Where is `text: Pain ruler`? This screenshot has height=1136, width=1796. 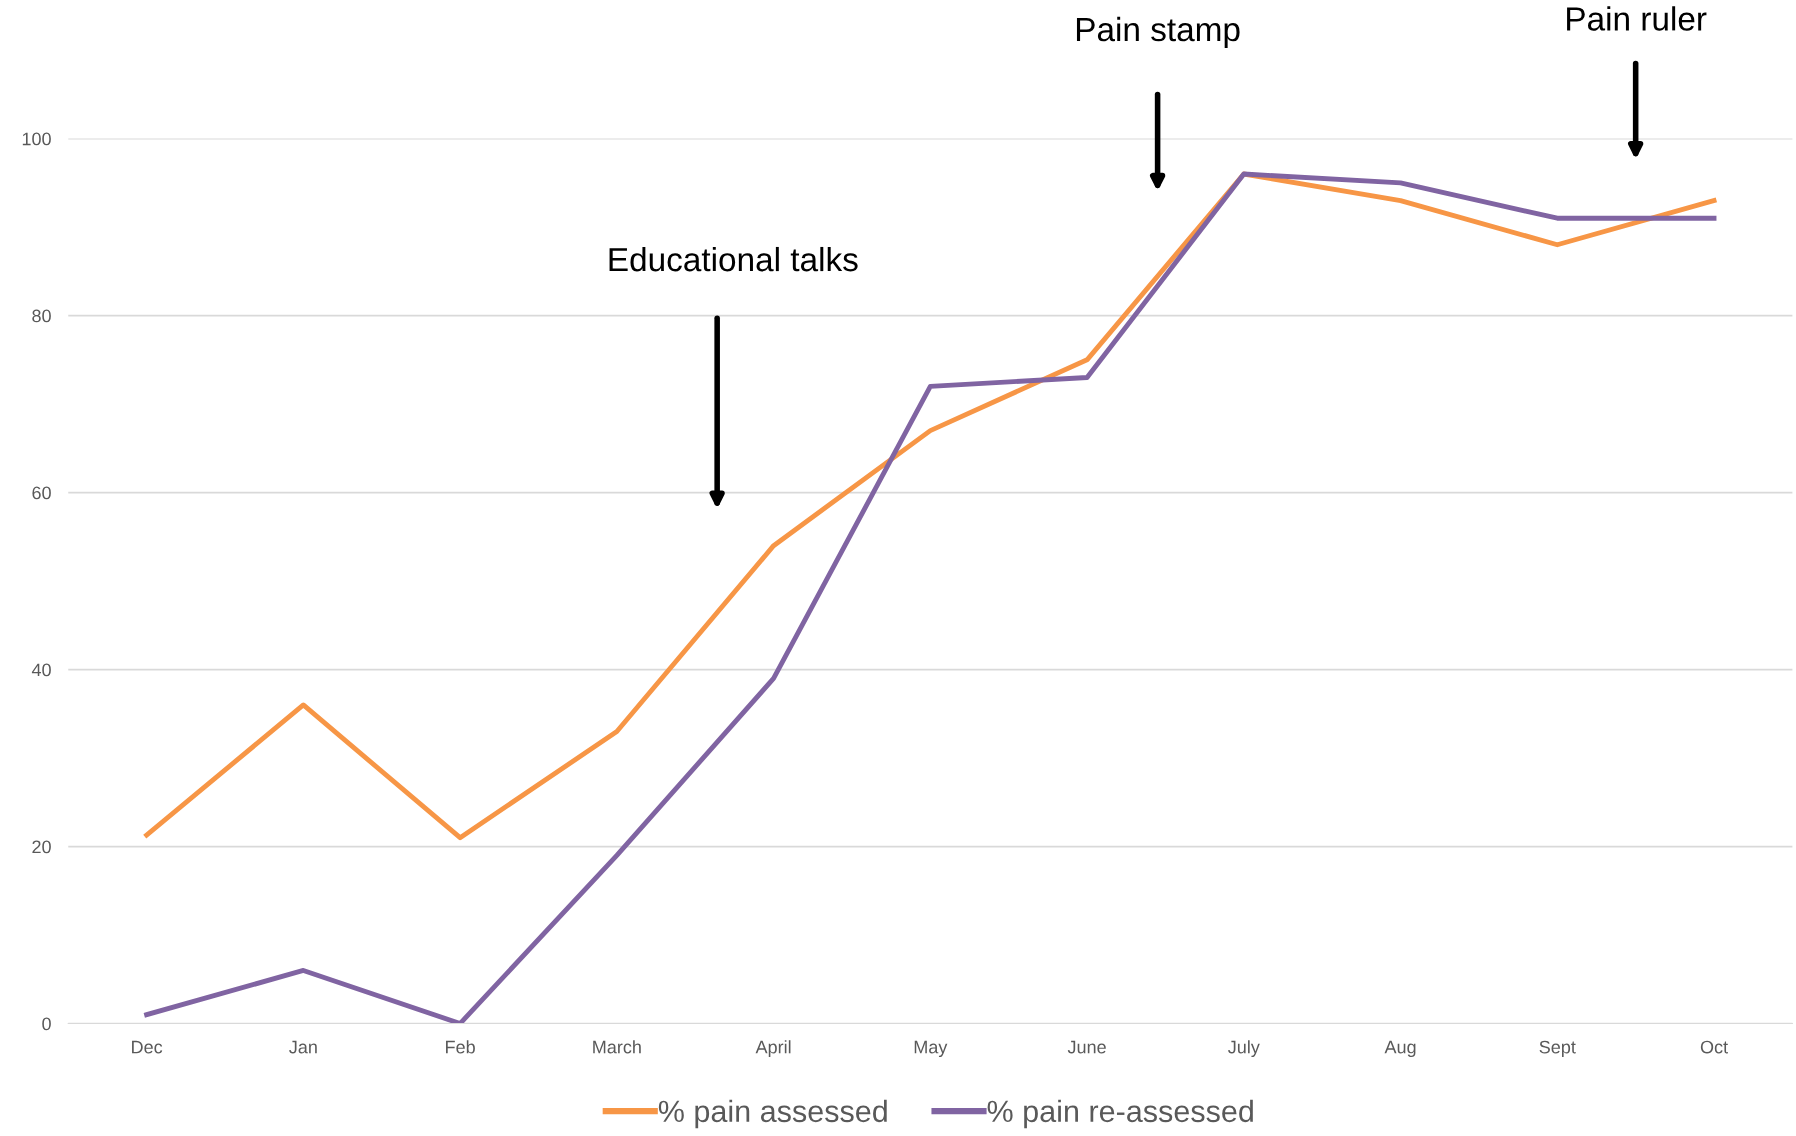
text: Pain ruler is located at coordinates (1637, 18).